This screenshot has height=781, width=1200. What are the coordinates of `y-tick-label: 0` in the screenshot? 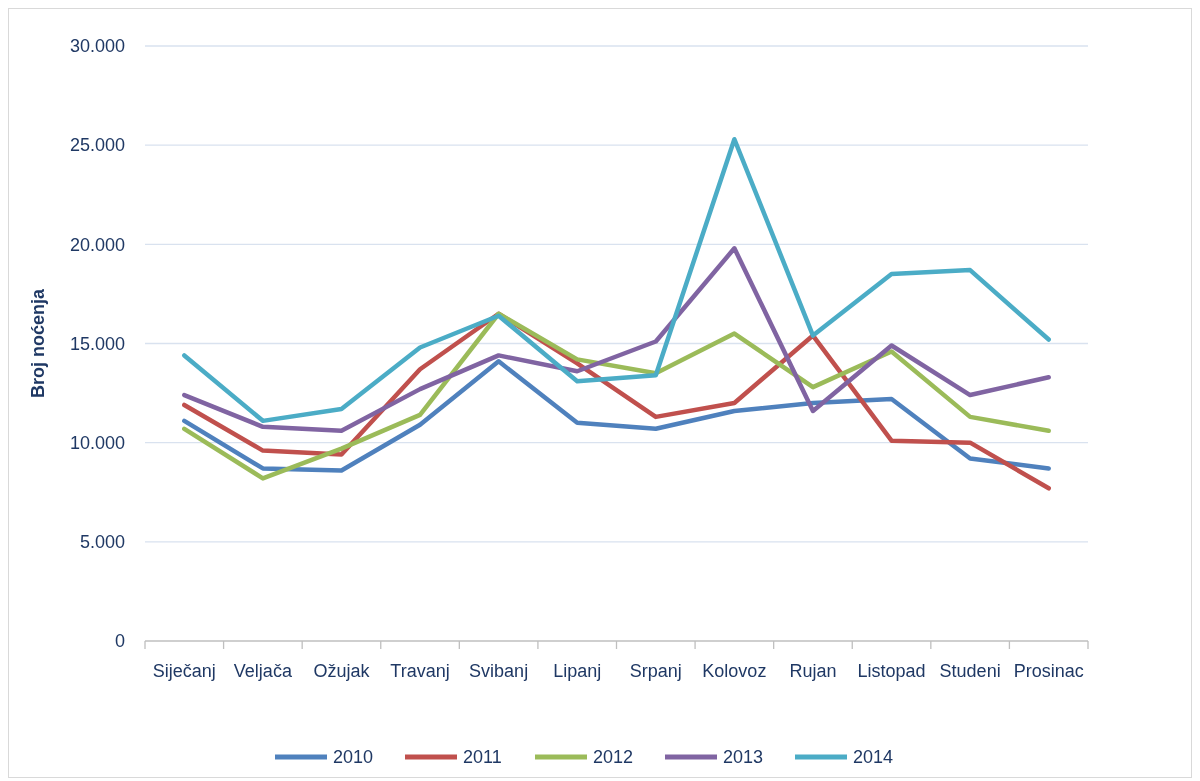 It's located at (119, 641).